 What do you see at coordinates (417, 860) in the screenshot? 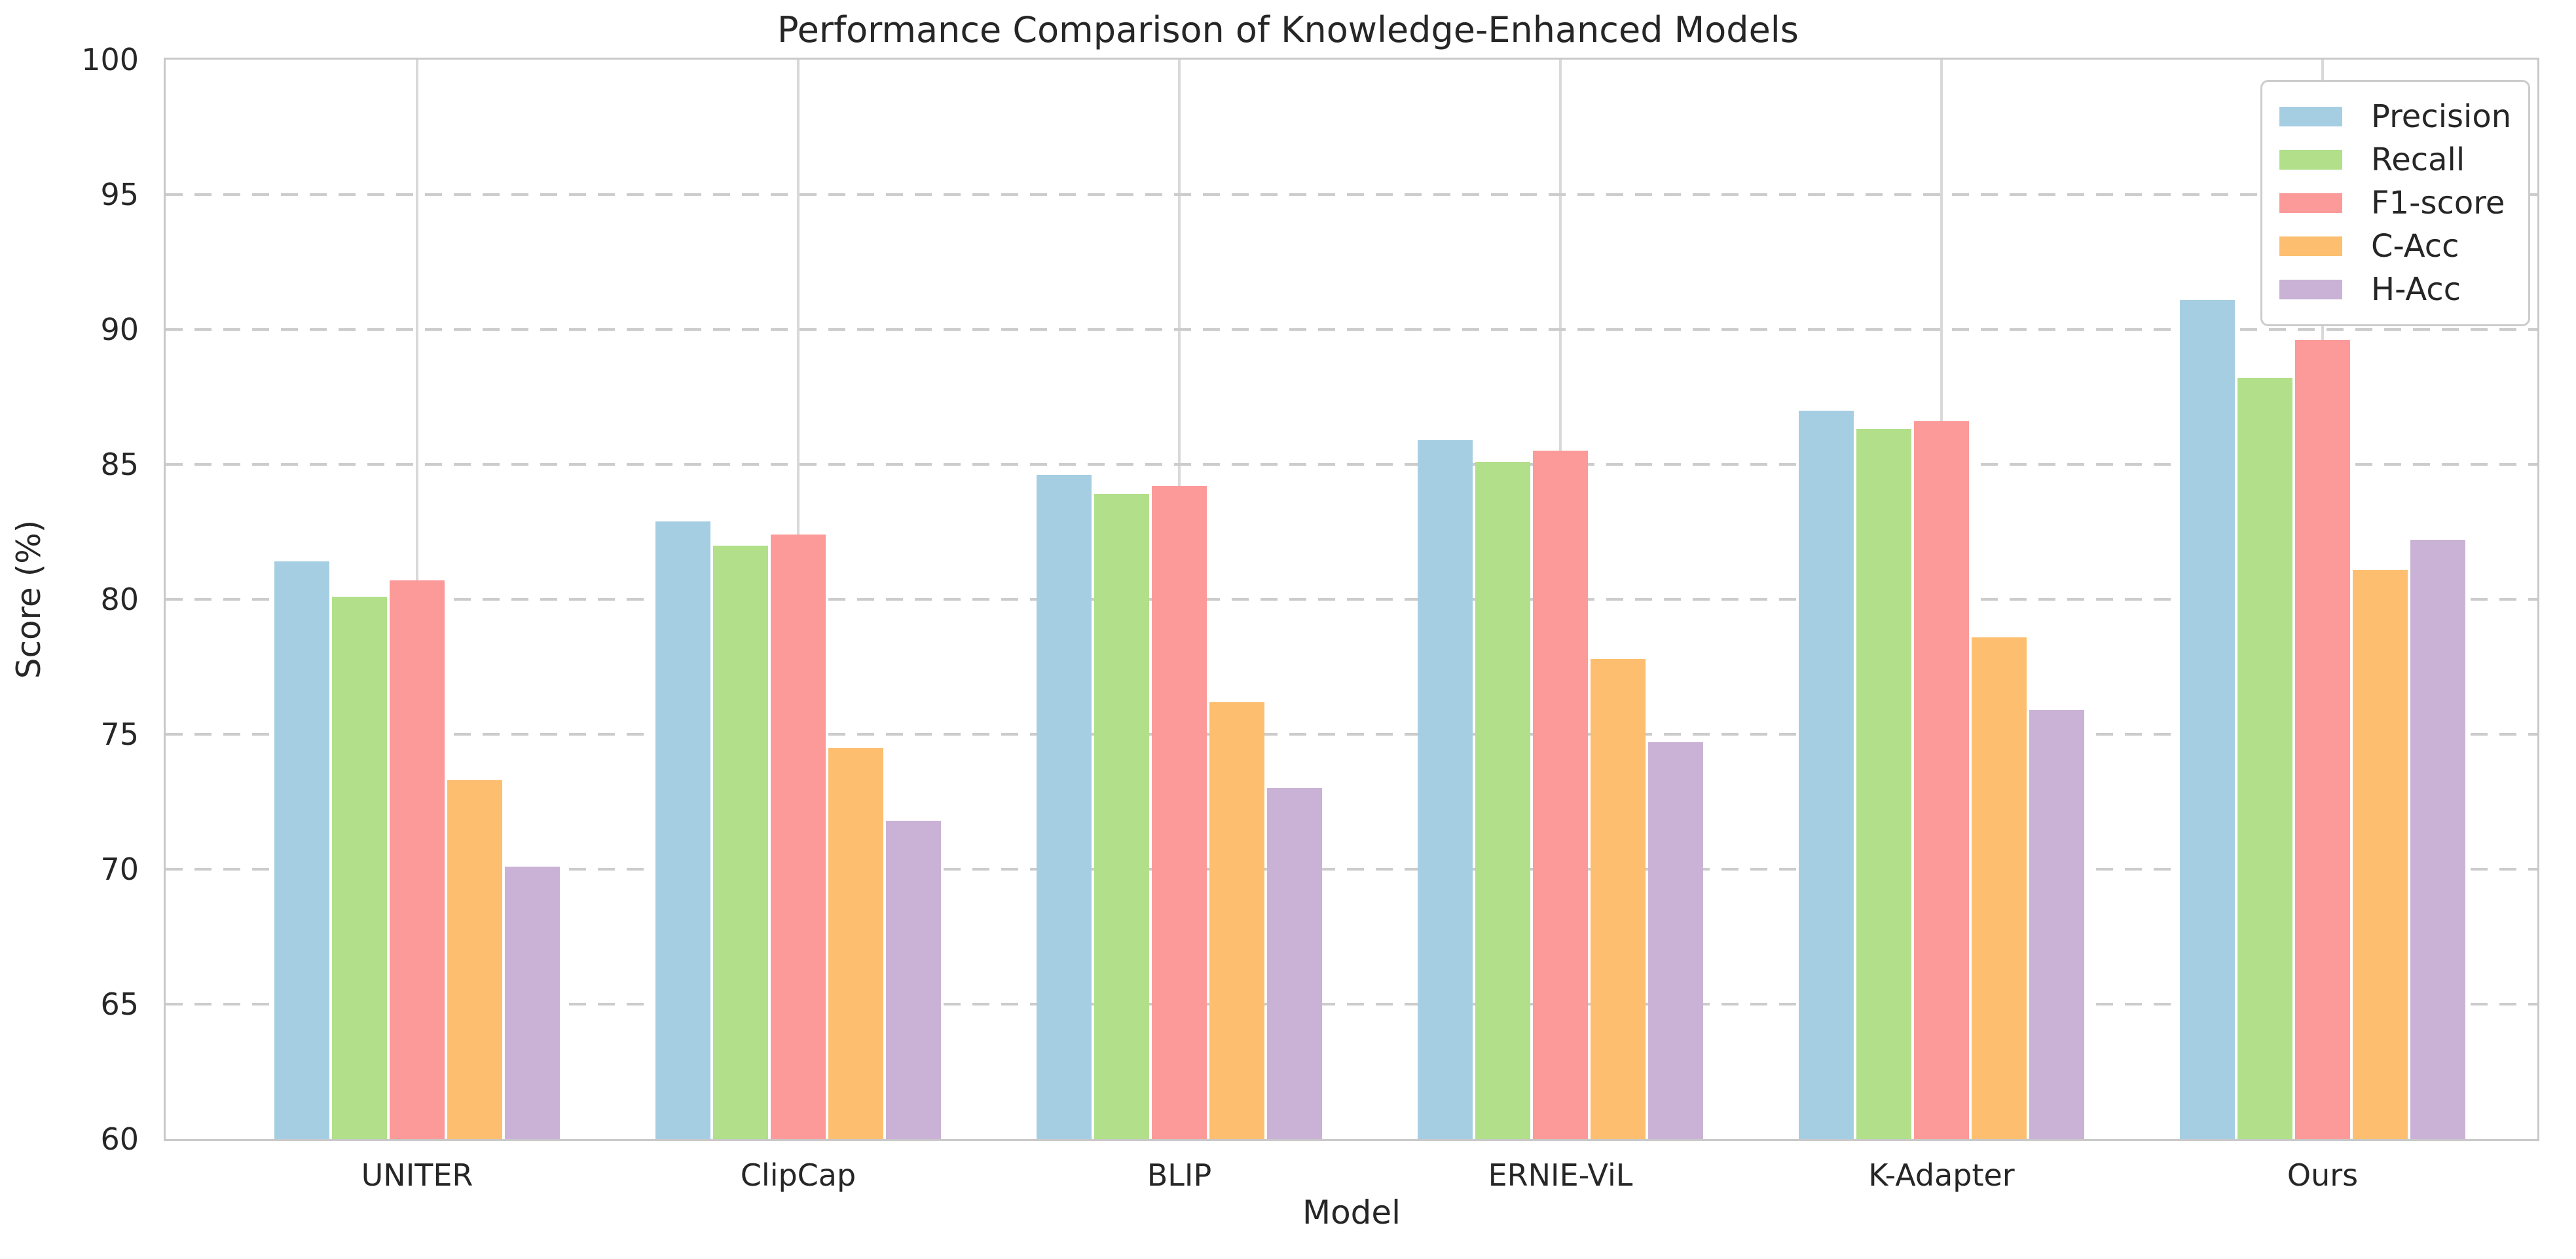
I see `bar-UNITER-F1-score` at bounding box center [417, 860].